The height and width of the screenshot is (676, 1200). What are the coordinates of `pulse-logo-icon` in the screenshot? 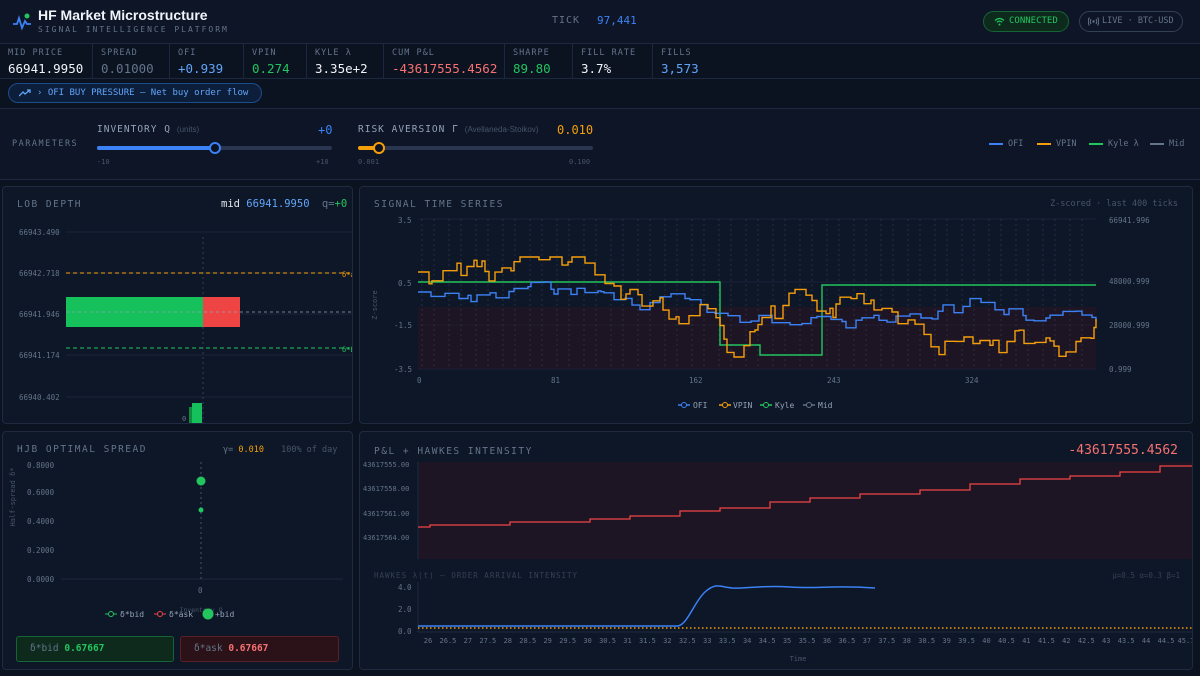 It's located at (22, 22).